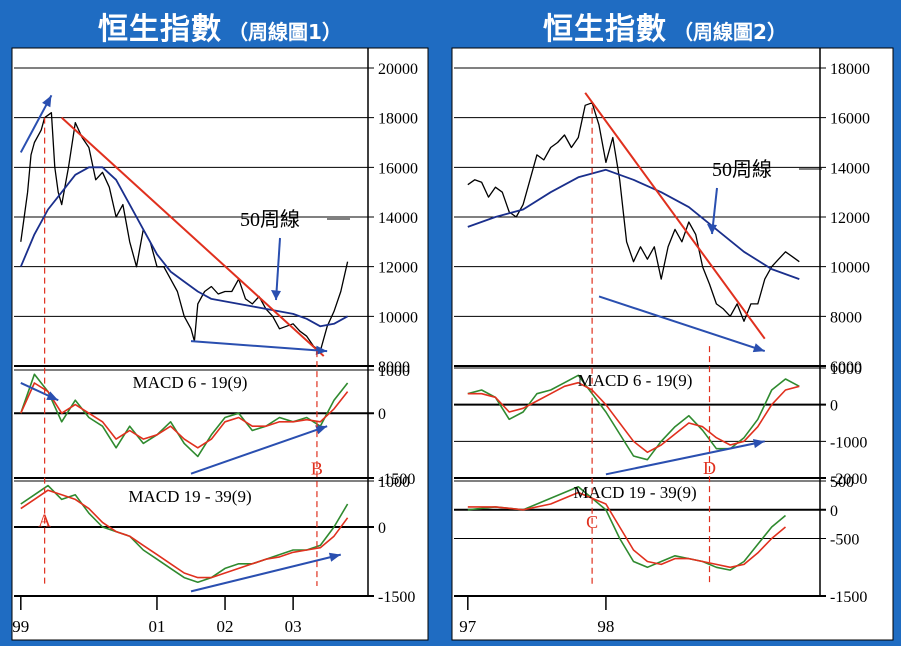 Image resolution: width=901 pixels, height=646 pixels. I want to click on panel-0-price-tick-label-6: 8000, so click(394, 367).